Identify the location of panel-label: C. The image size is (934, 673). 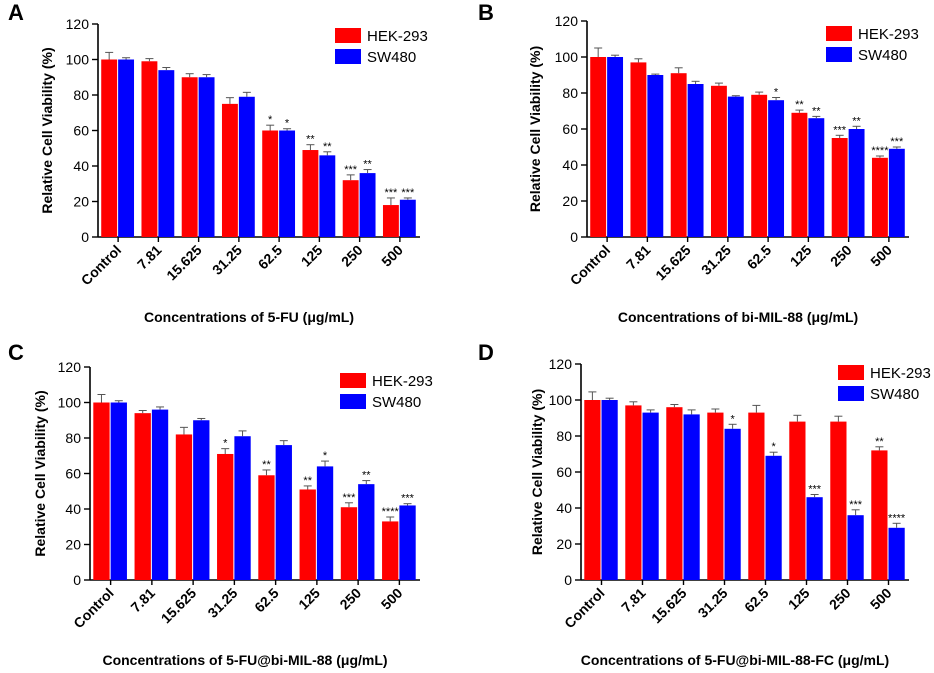
(16, 352).